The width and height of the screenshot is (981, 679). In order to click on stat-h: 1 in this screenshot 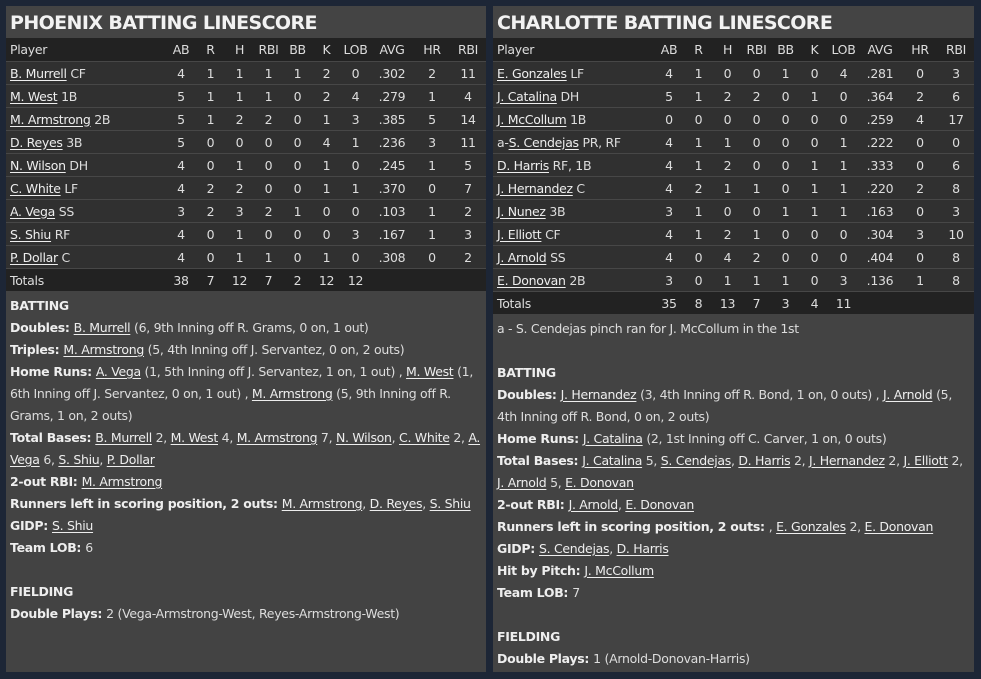, I will do `click(239, 257)`.